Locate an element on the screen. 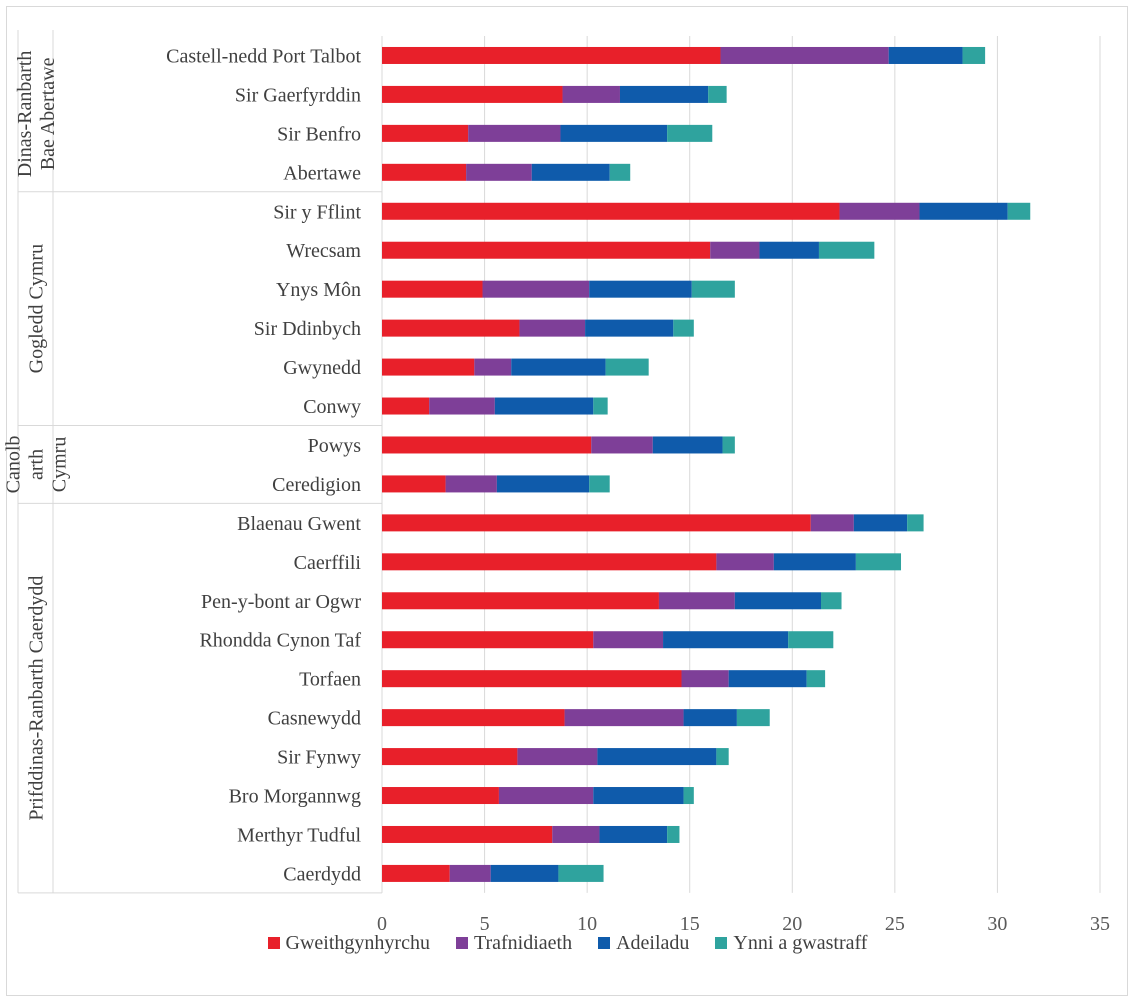  category-label: Pen-y-bont ar Ogwr is located at coordinates (281, 602).